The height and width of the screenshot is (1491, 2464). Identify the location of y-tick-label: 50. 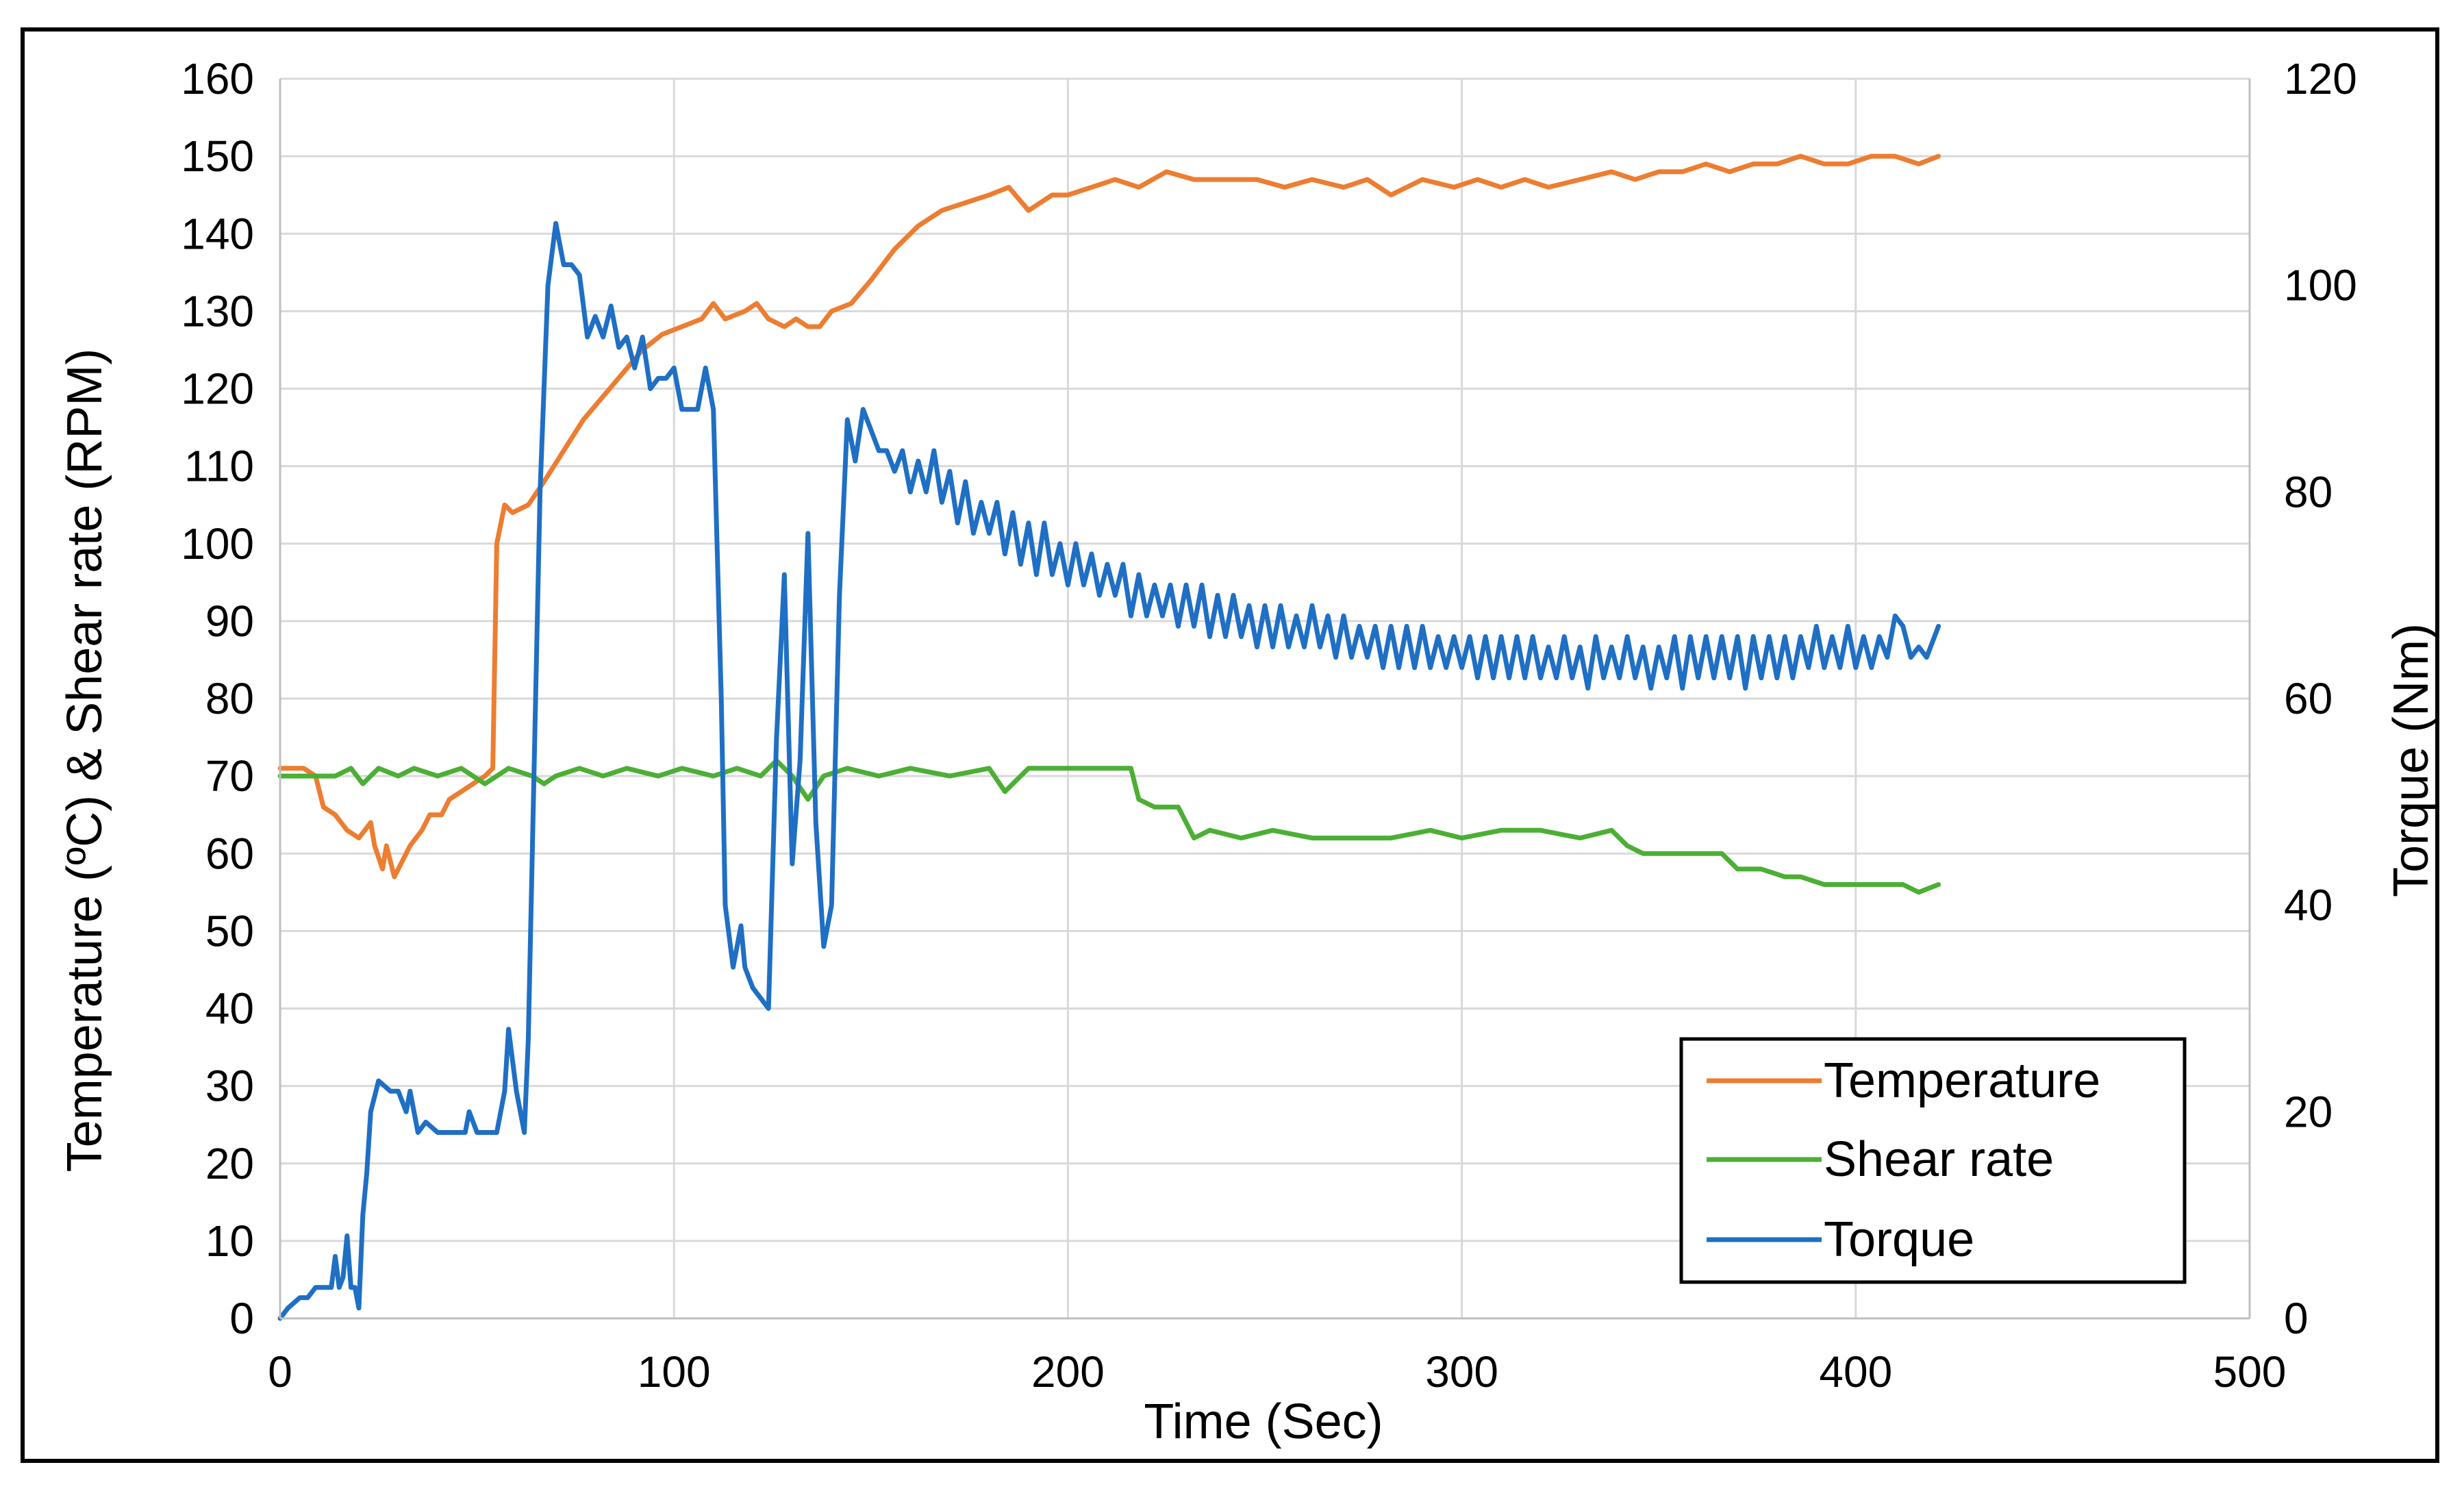
(229, 930).